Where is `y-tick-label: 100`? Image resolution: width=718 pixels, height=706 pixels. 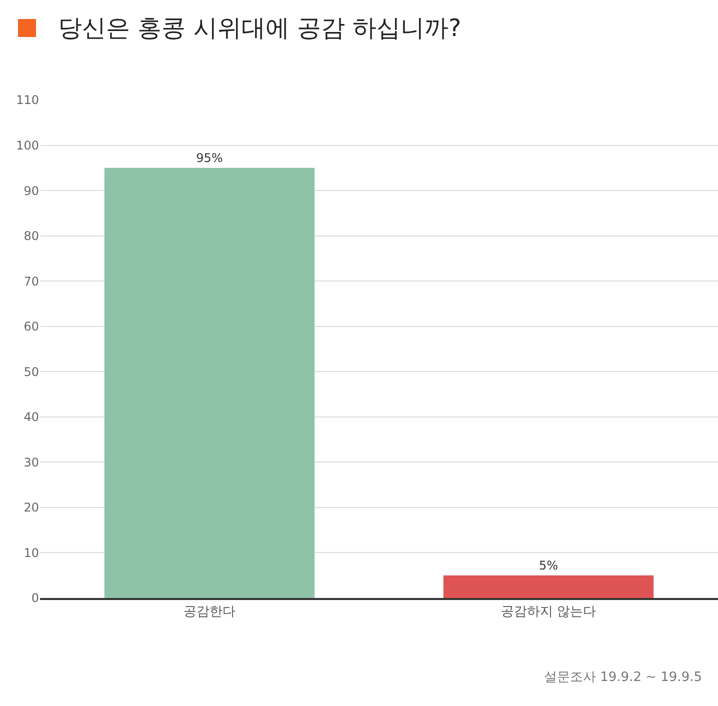 y-tick-label: 100 is located at coordinates (27, 145).